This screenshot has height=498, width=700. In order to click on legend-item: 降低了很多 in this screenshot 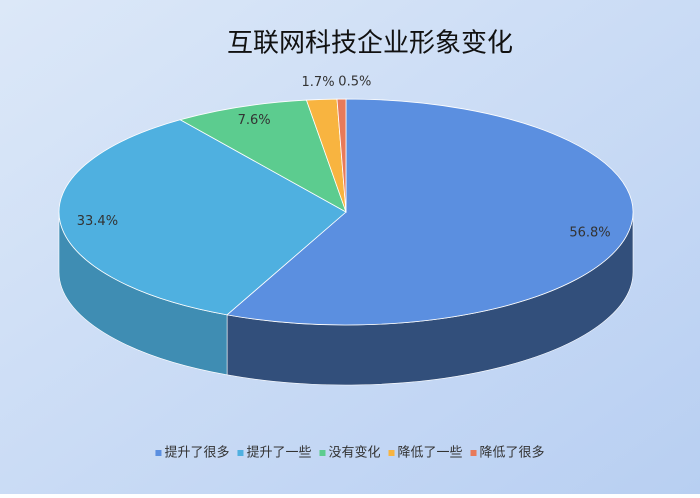, I will do `click(507, 453)`.